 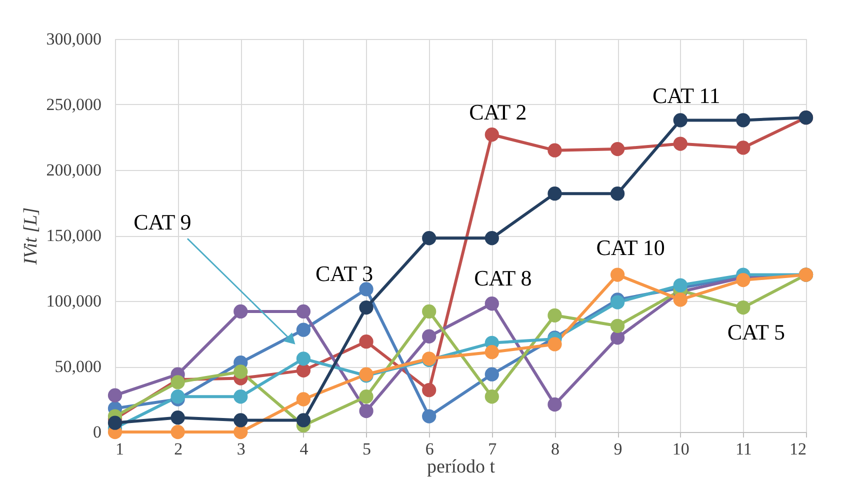 I want to click on y-tick-label: 200,000, so click(x=74, y=170).